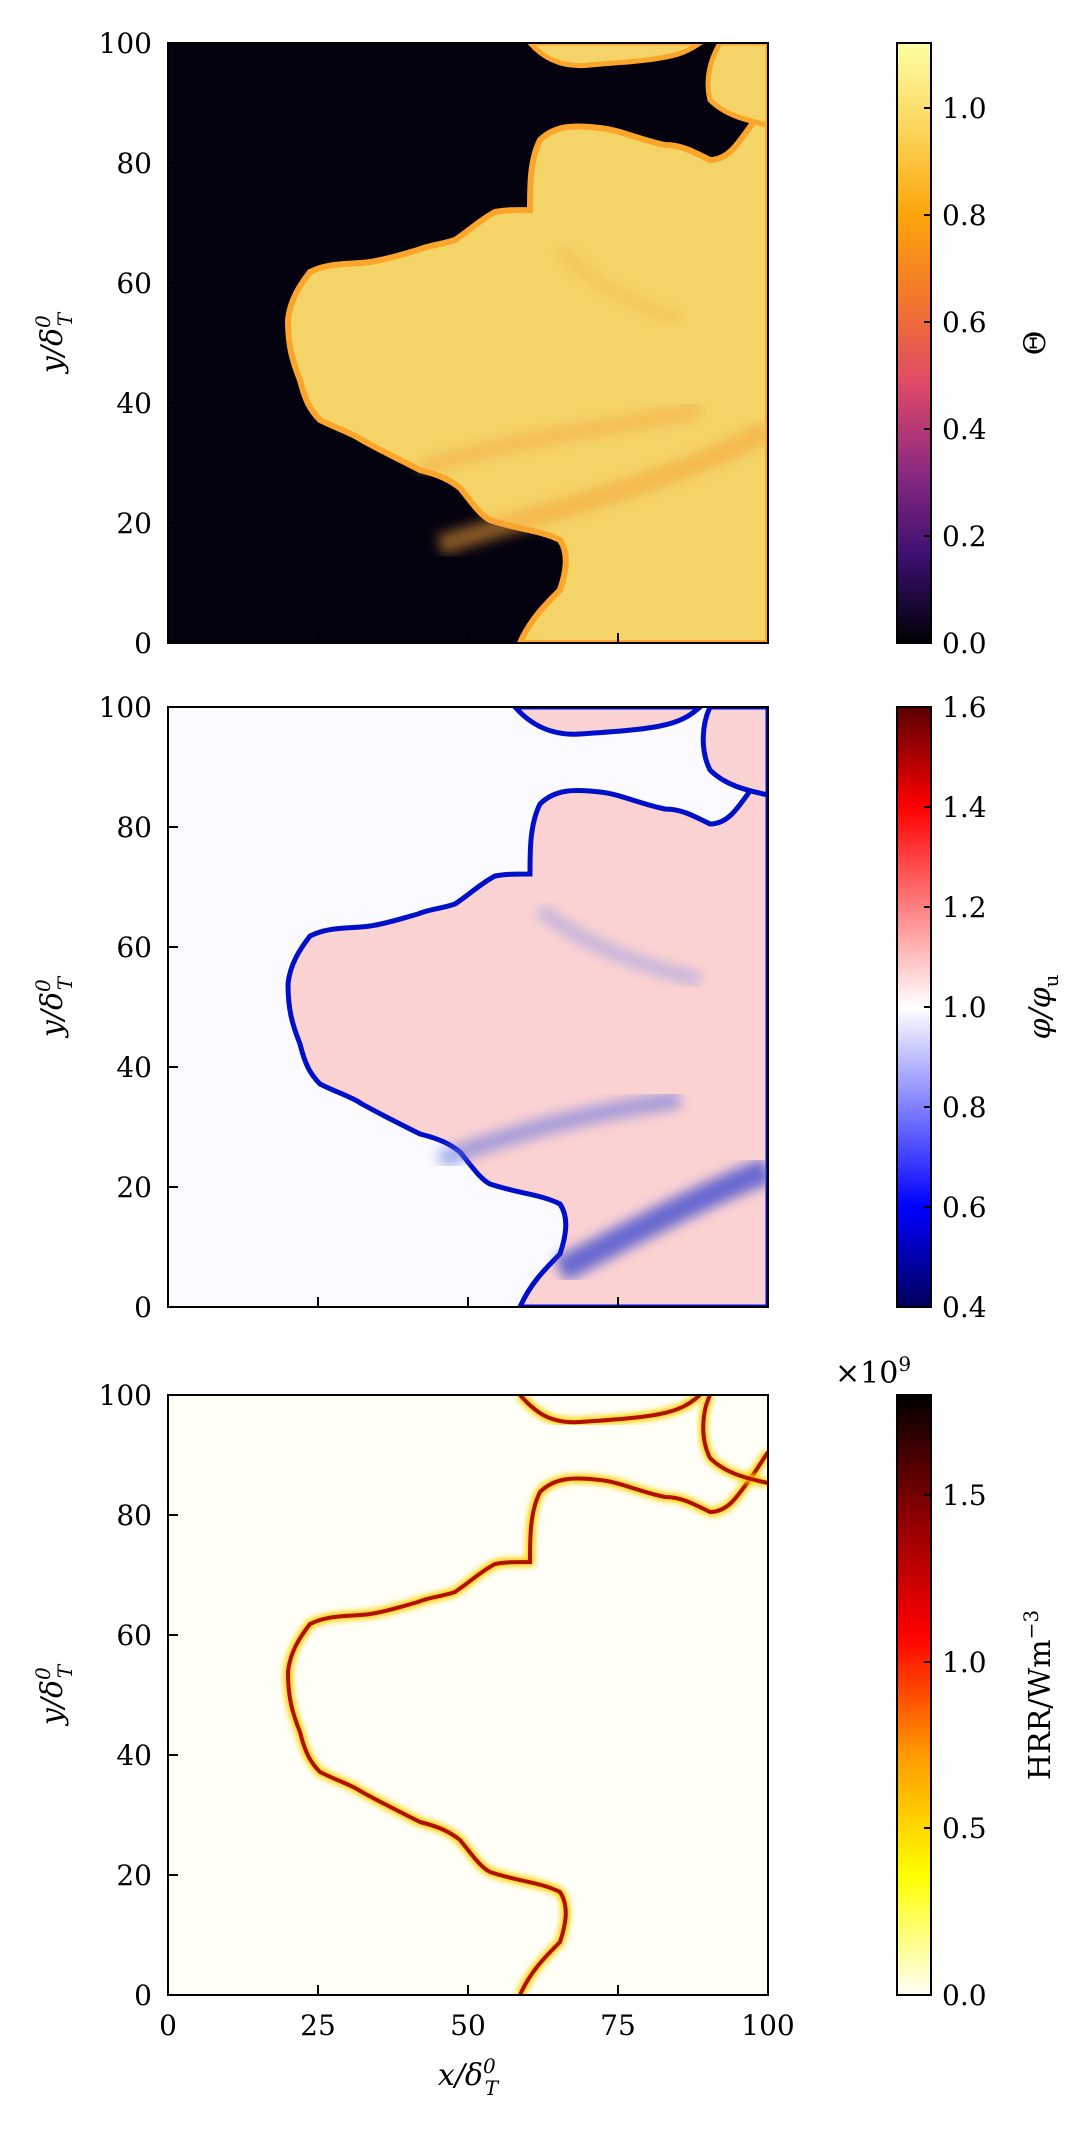 The width and height of the screenshot is (1087, 2134). What do you see at coordinates (173, 1007) in the screenshot?
I see `phi-y-ticks` at bounding box center [173, 1007].